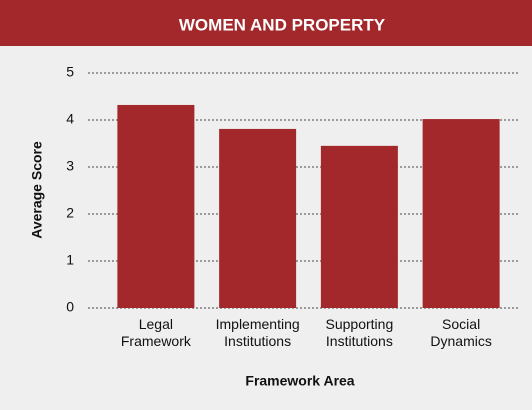 The image size is (532, 410). Describe the element at coordinates (70, 72) in the screenshot. I see `y-tick-label: 5` at that location.